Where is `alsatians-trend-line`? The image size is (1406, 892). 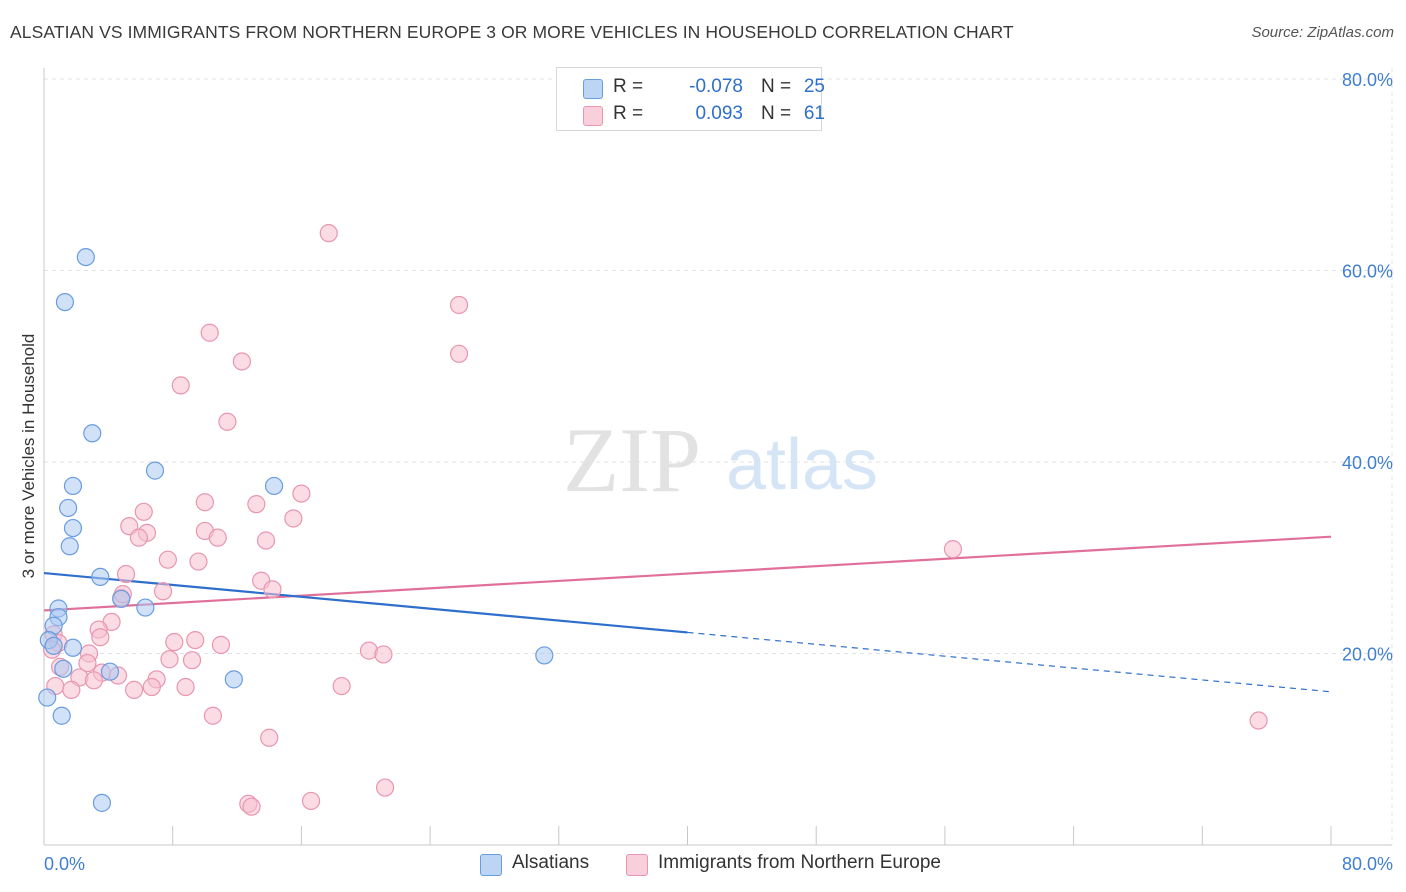
alsatians-trend-line is located at coordinates (365, 602).